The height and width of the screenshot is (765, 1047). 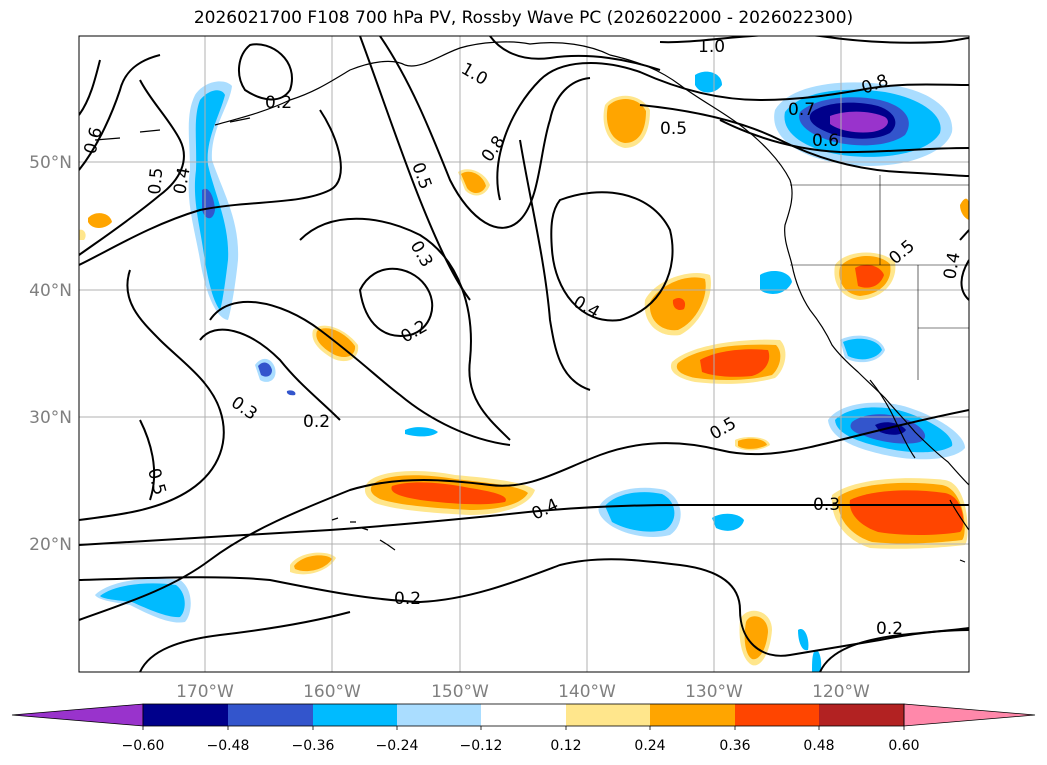 What do you see at coordinates (587, 692) in the screenshot?
I see `lon-label-140w: 140°W` at bounding box center [587, 692].